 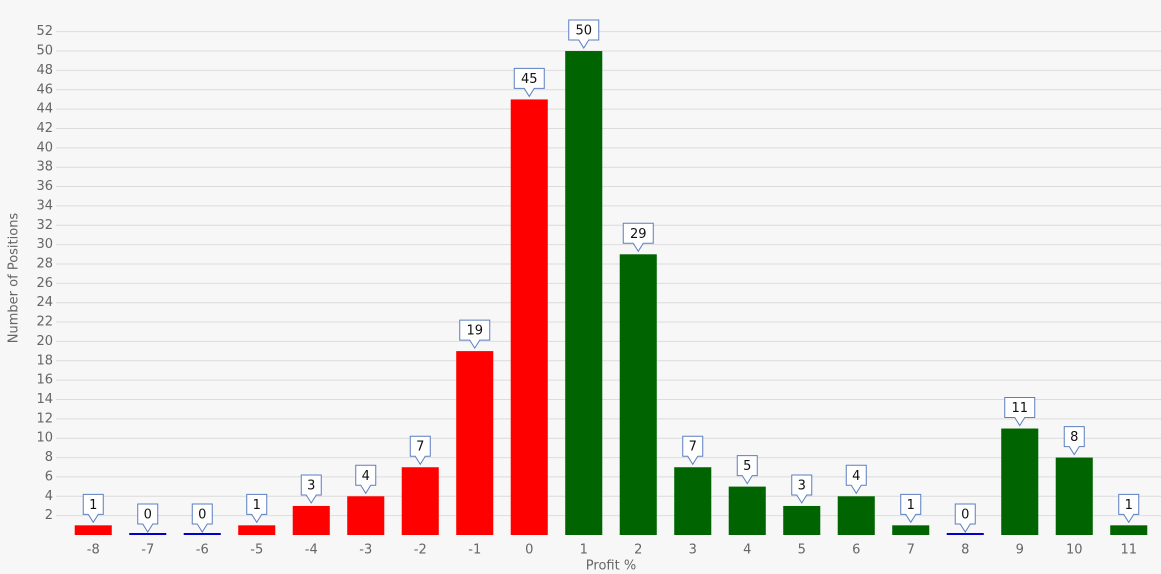 What do you see at coordinates (49, 496) in the screenshot?
I see `y-tick-label: 4` at bounding box center [49, 496].